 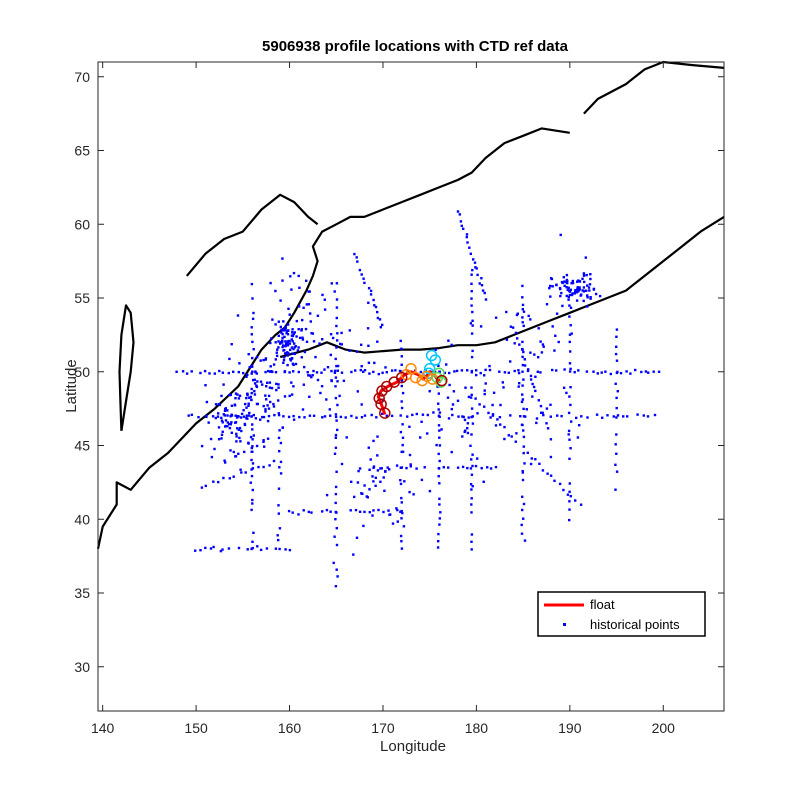 What do you see at coordinates (379, 398) in the screenshot?
I see `ref-darkred-marker` at bounding box center [379, 398].